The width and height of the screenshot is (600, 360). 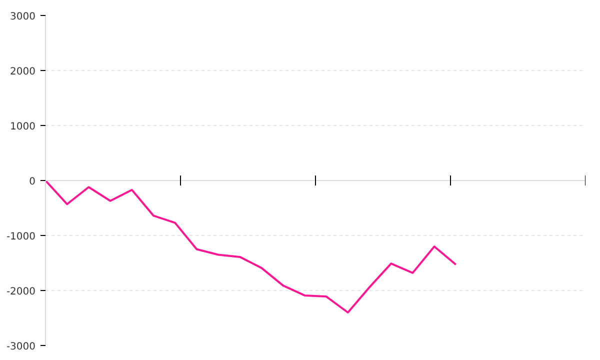 I want to click on y-tick-label: 3000, so click(x=23, y=17).